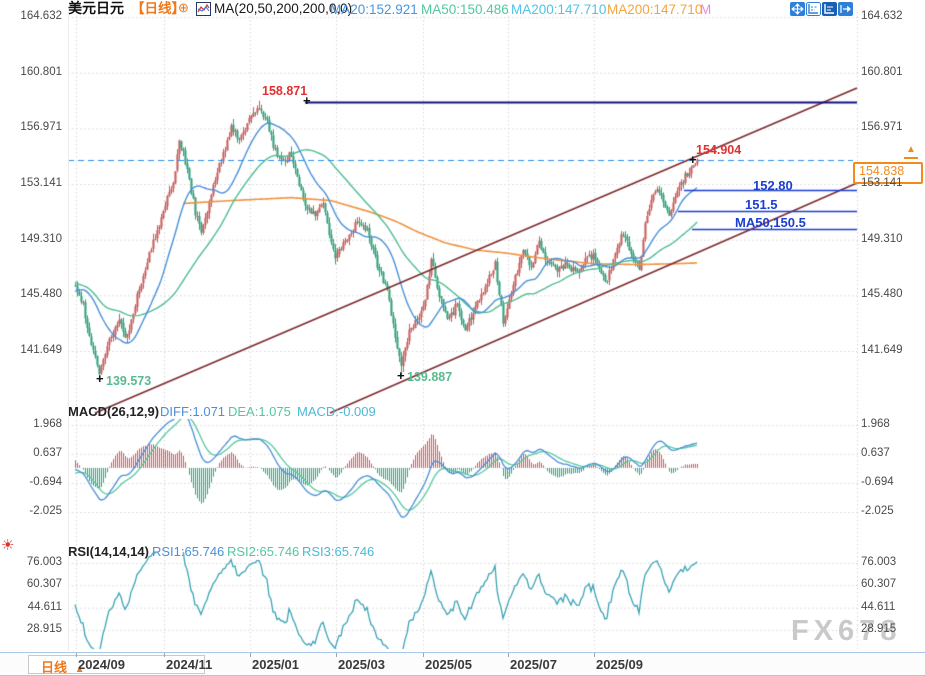 This screenshot has width=925, height=676. What do you see at coordinates (283, 8) in the screenshot?
I see `ma-settings-label: MA(20,50,200,200,0,0)` at bounding box center [283, 8].